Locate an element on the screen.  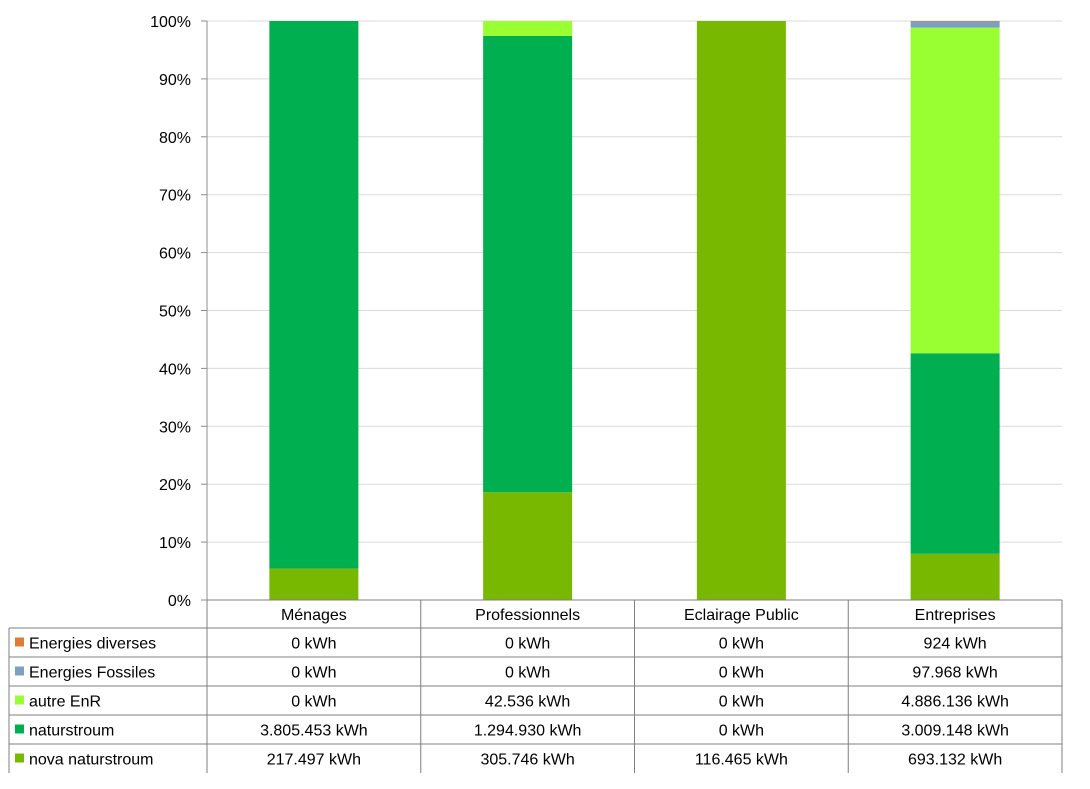
legend-series-name: nova naturstroum is located at coordinates (91, 760).